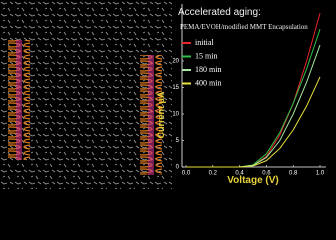 The width and height of the screenshot is (336, 240). Describe the element at coordinates (175, 62) in the screenshot. I see `y-tick-label: 20` at that location.